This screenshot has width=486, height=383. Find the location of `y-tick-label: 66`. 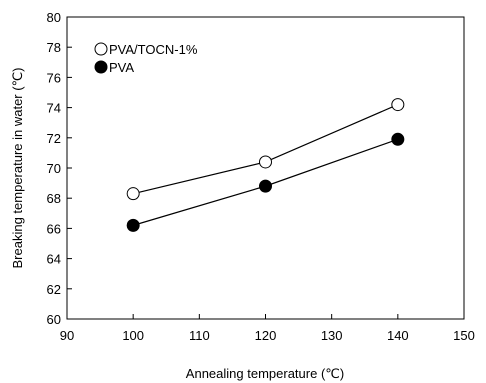

y-tick-label: 66 is located at coordinates (54, 228).